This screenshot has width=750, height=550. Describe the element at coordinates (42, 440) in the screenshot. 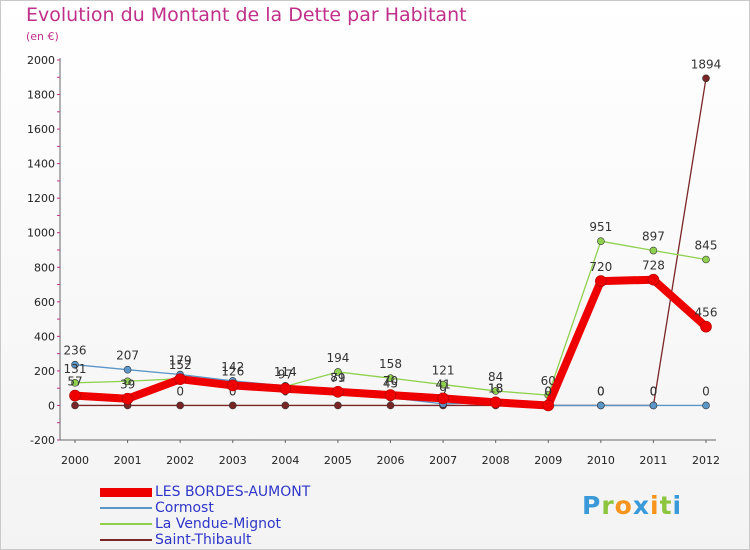

I see `y-tick-label: -200` at that location.